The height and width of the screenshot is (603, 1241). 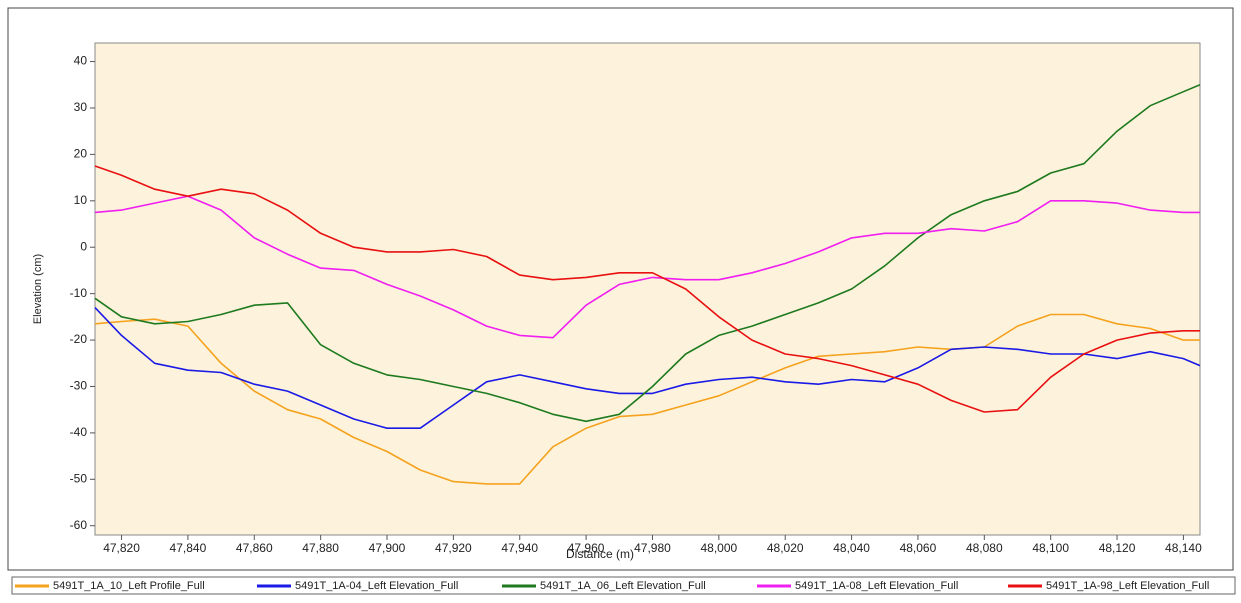 I want to click on y-tick-label: -50, so click(x=79, y=478).